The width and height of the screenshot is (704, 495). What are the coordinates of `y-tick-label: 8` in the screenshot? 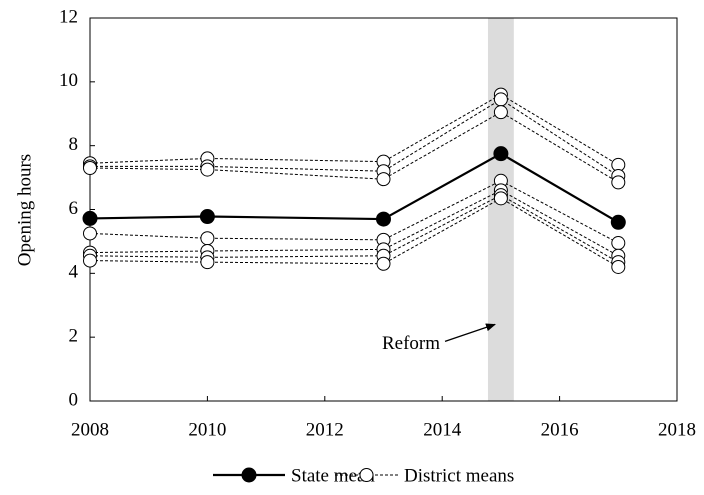 It's located at (74, 144).